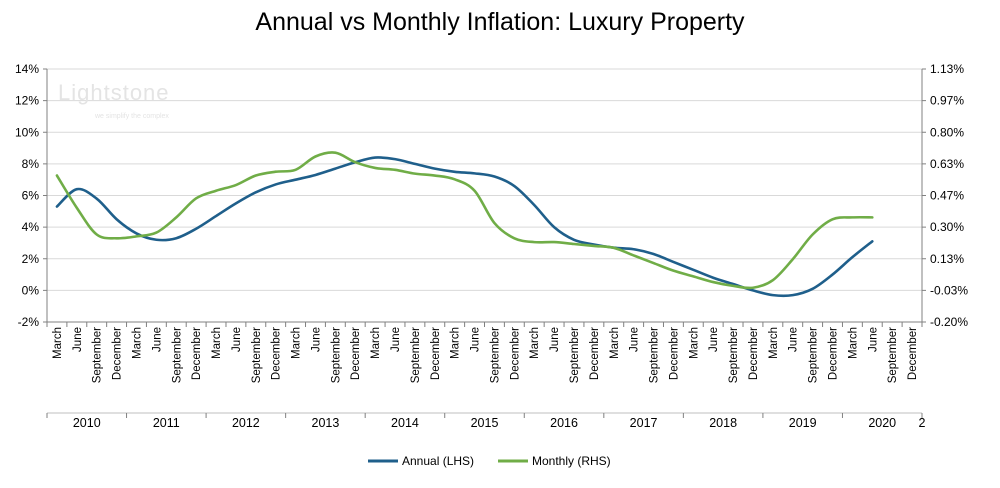 This screenshot has height=488, width=1000. I want to click on legend-label-annual: Annual (LHS), so click(438, 461).